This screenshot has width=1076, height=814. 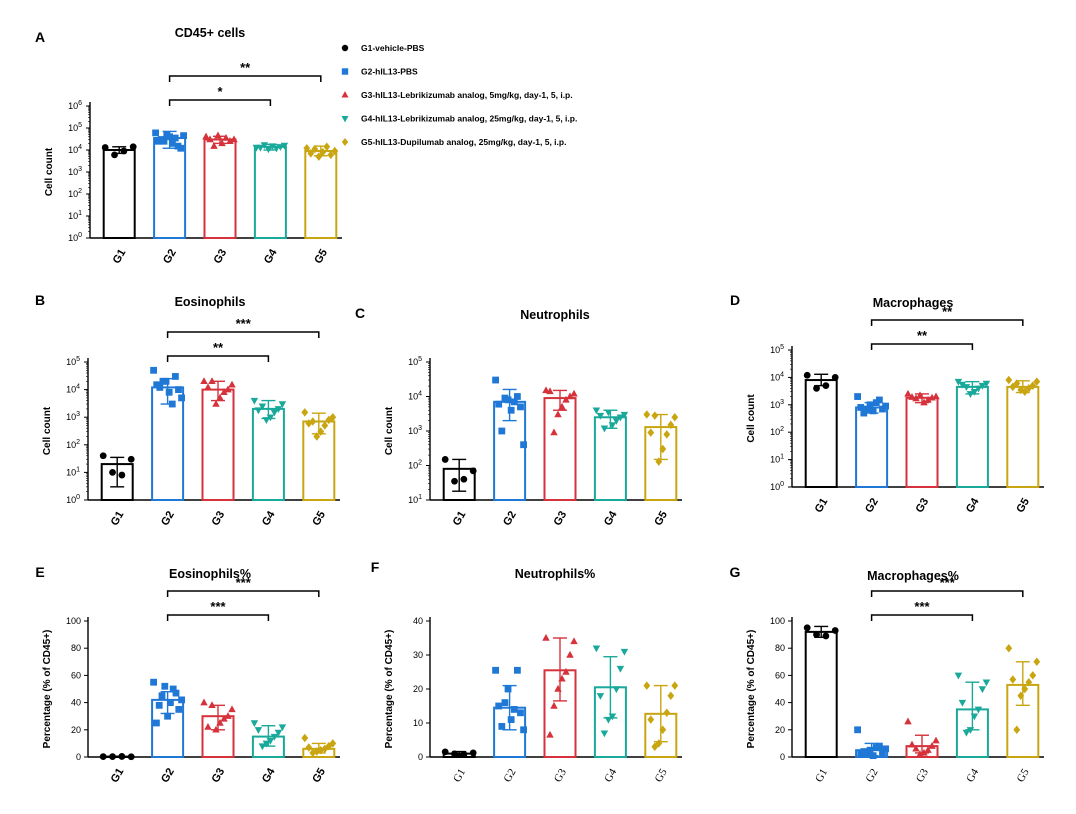 I want to click on panel-label: D, so click(x=735, y=300).